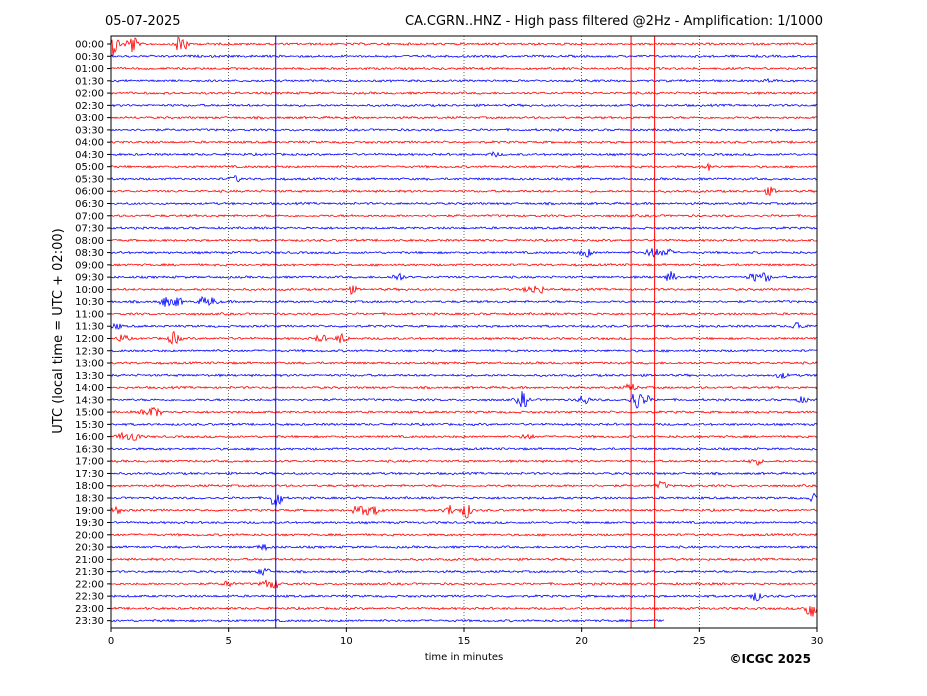 The height and width of the screenshot is (696, 927). What do you see at coordinates (89, 216) in the screenshot?
I see `y-tick-label: 07:00` at bounding box center [89, 216].